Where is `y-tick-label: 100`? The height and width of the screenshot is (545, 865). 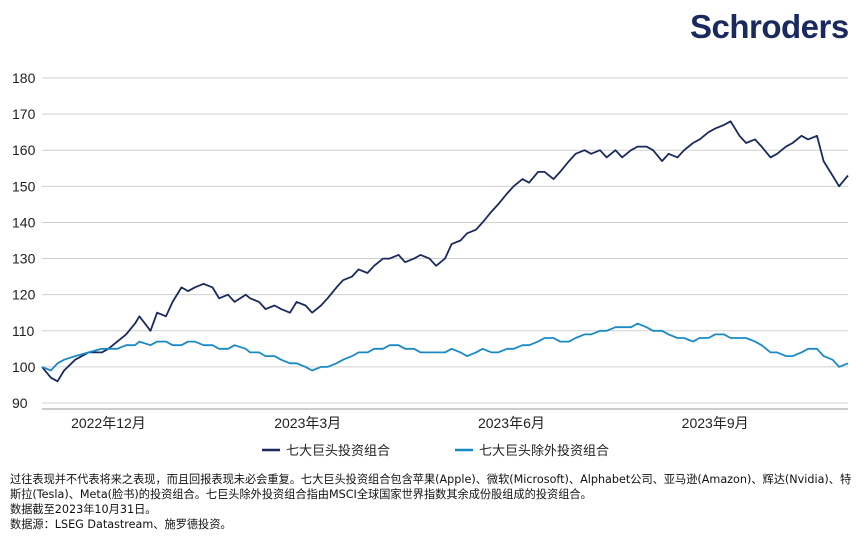
y-tick-label: 100 is located at coordinates (24, 367).